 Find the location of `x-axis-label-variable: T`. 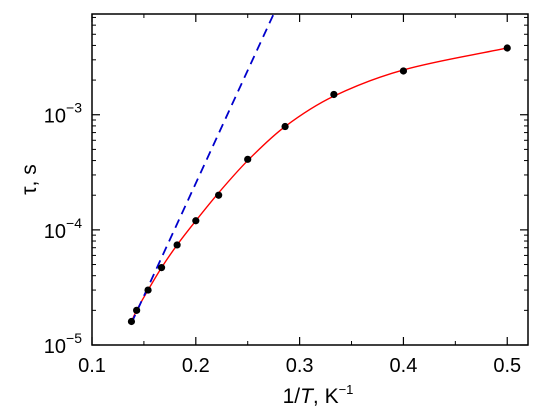

x-axis-label-variable: T is located at coordinates (307, 396).